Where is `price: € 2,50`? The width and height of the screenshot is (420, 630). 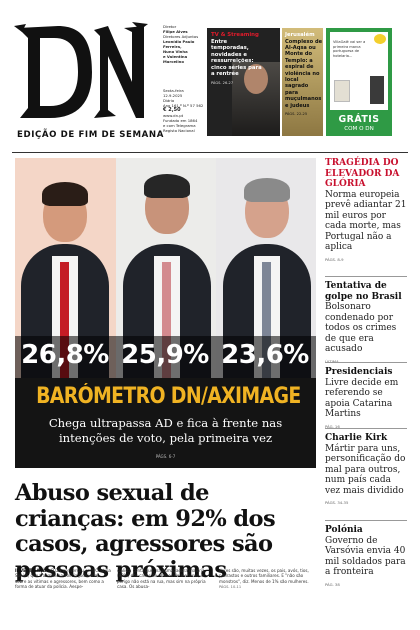
price: € 2,50 is located at coordinates (172, 110).